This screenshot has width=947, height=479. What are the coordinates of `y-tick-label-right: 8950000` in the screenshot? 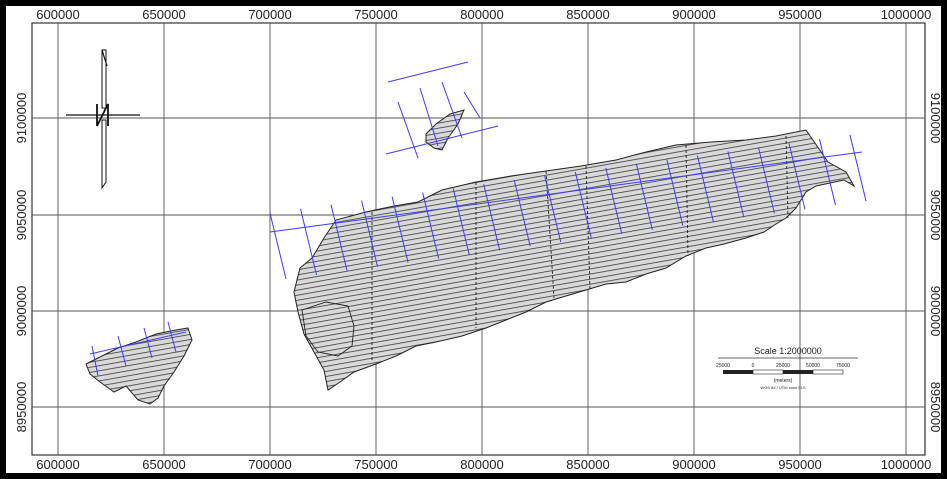 It's located at (934, 407).